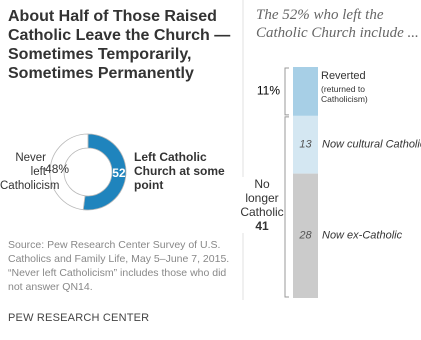 The width and height of the screenshot is (421, 340). I want to click on value-label: 52, so click(119, 173).